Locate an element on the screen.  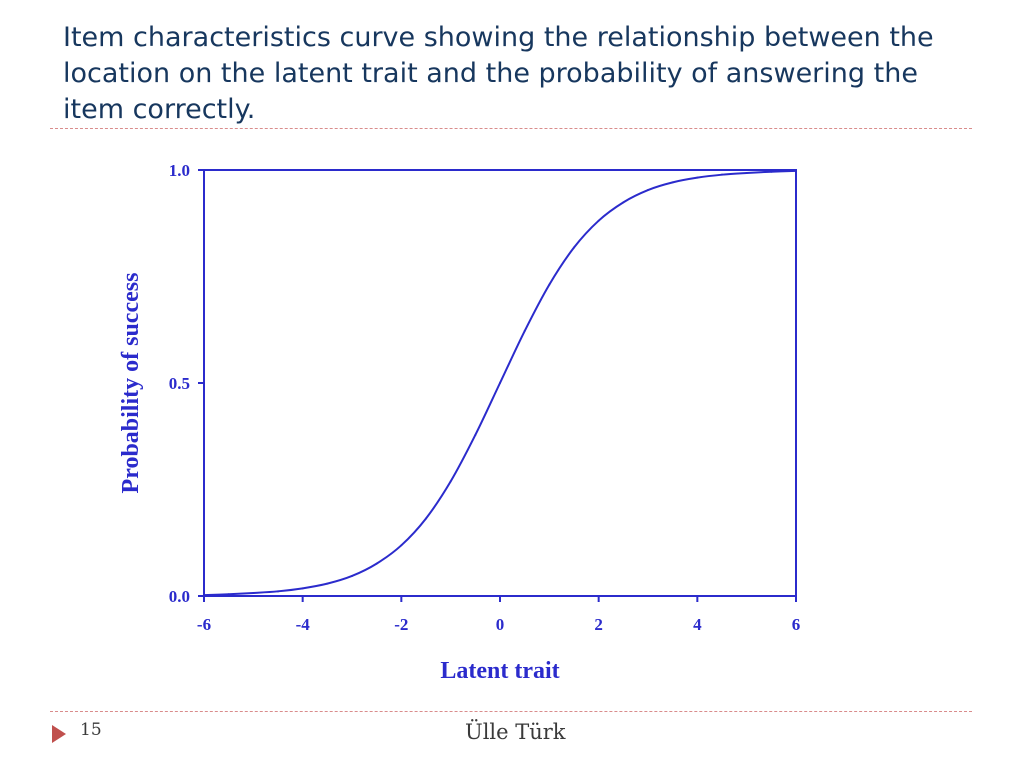
x-axis-label: Latent trait is located at coordinates (499, 671).